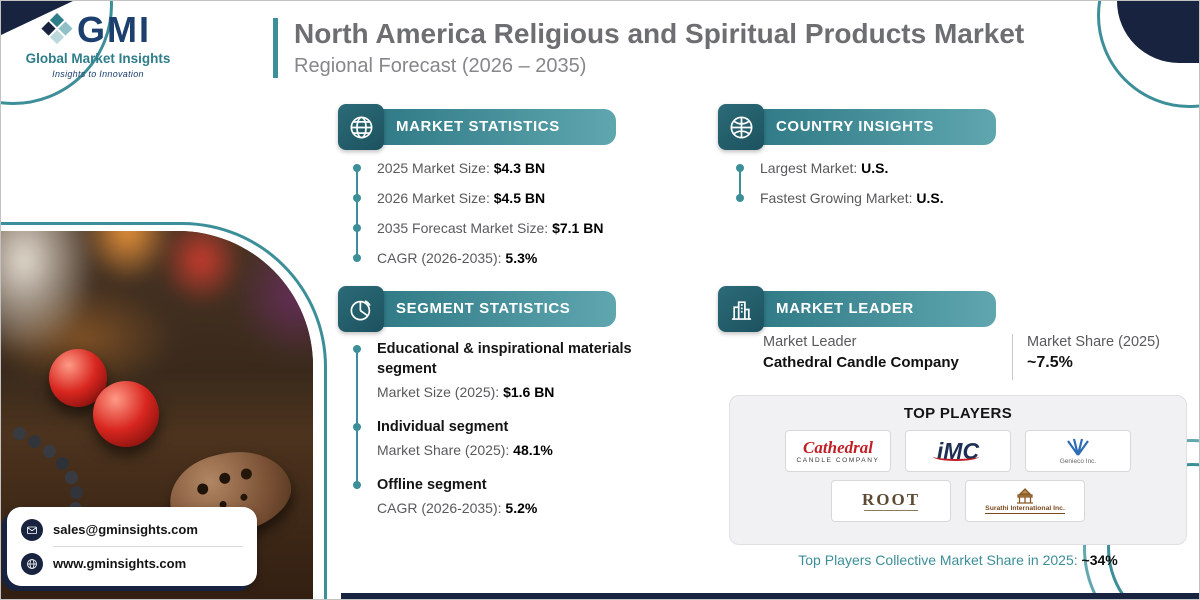  Describe the element at coordinates (958, 413) in the screenshot. I see `top-players-title: TOP PLAYERS` at that location.